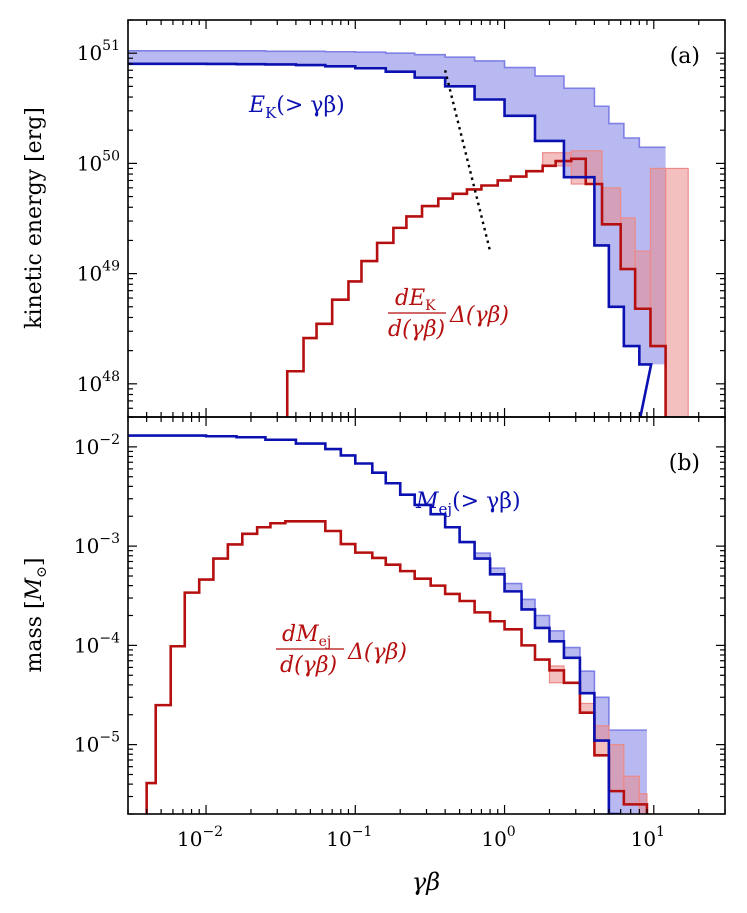  I want to click on ytick-exp: −3, so click(109, 539).